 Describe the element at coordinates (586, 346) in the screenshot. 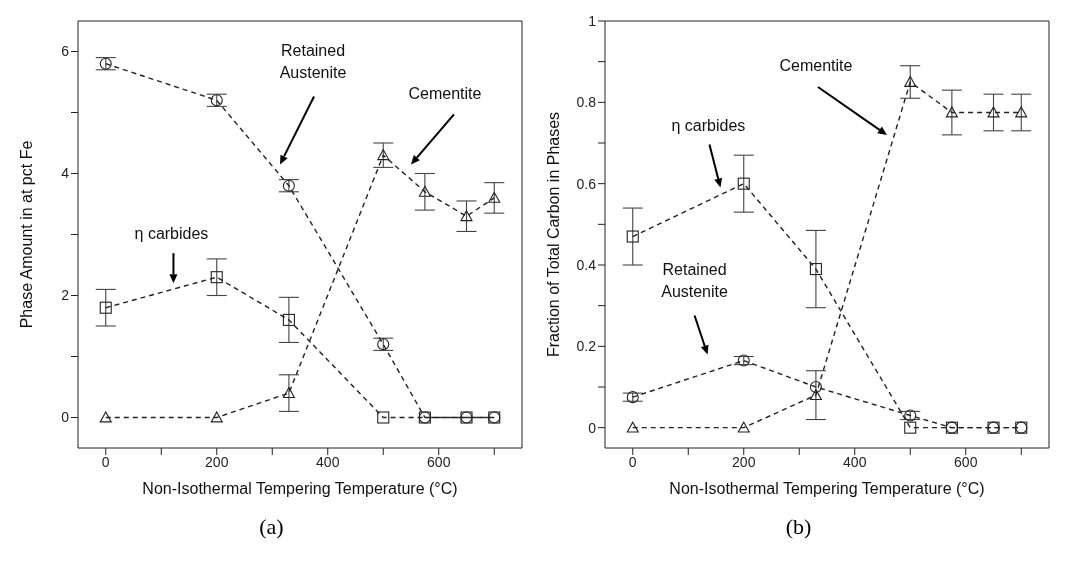

I see `y-tick-label: 0.2` at that location.